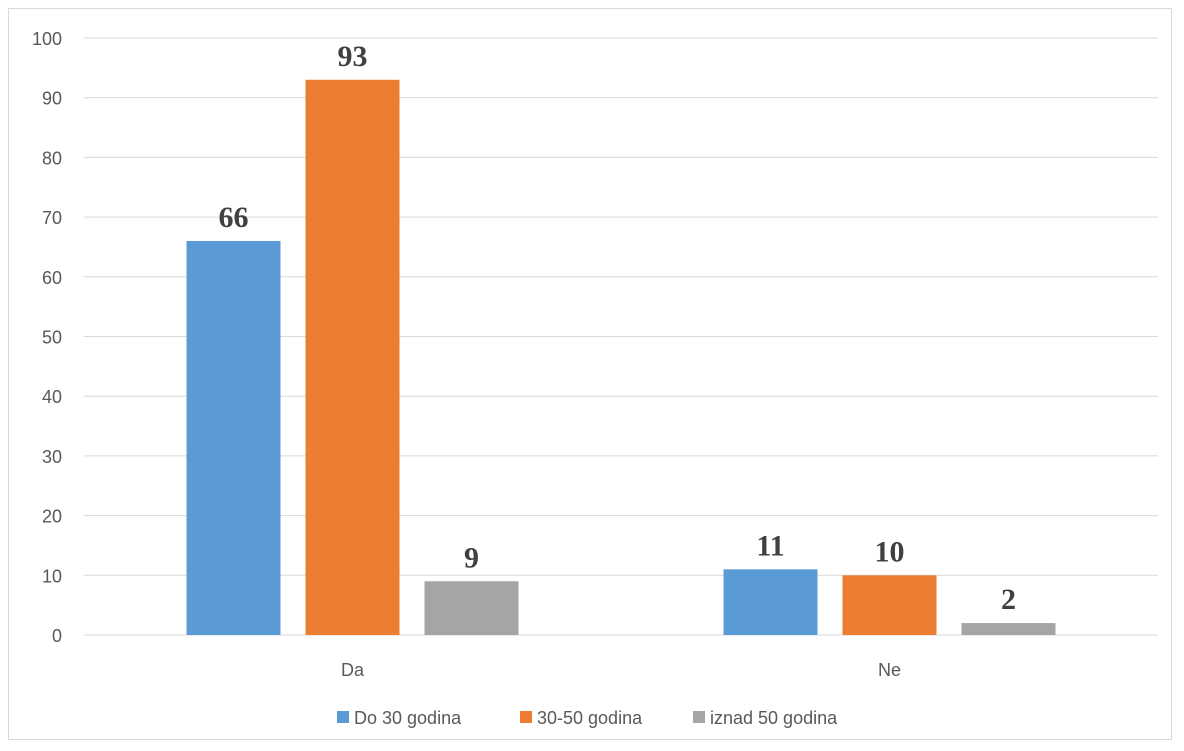  Describe the element at coordinates (408, 718) in the screenshot. I see `legend-label: Do 30 godina` at that location.